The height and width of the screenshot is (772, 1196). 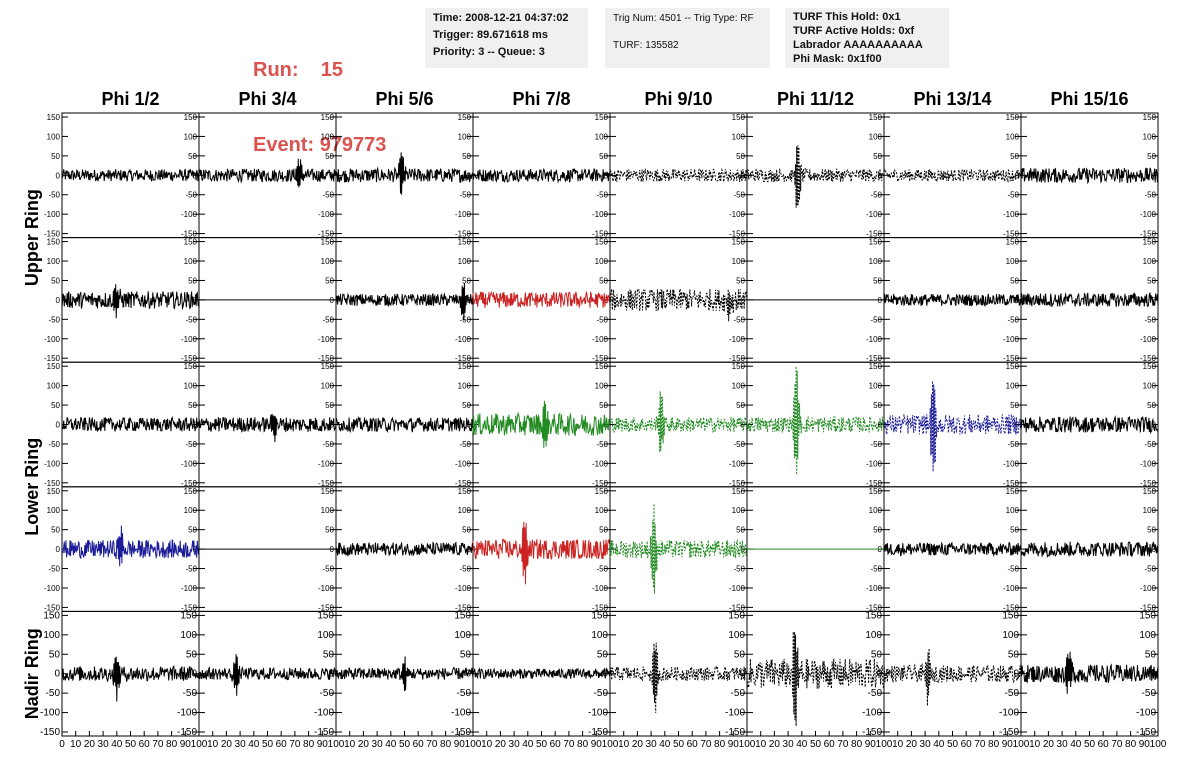 I want to click on x-tick-label: 10, so click(x=898, y=744).